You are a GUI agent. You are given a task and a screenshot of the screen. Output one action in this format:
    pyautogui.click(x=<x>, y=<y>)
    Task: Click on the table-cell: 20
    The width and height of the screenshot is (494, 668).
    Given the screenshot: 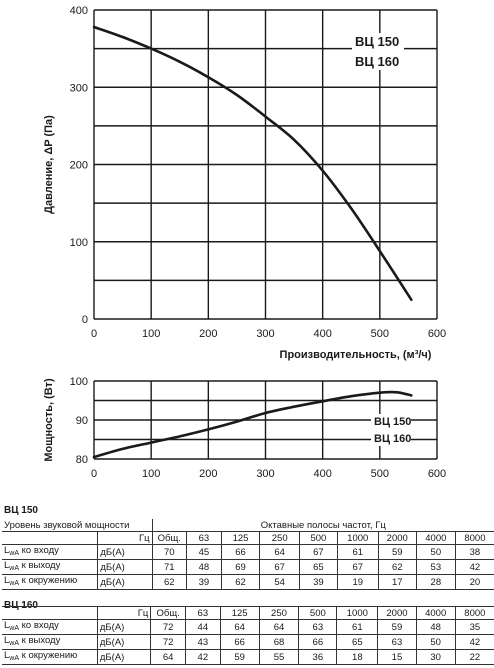 What is the action you would take?
    pyautogui.click(x=474, y=582)
    